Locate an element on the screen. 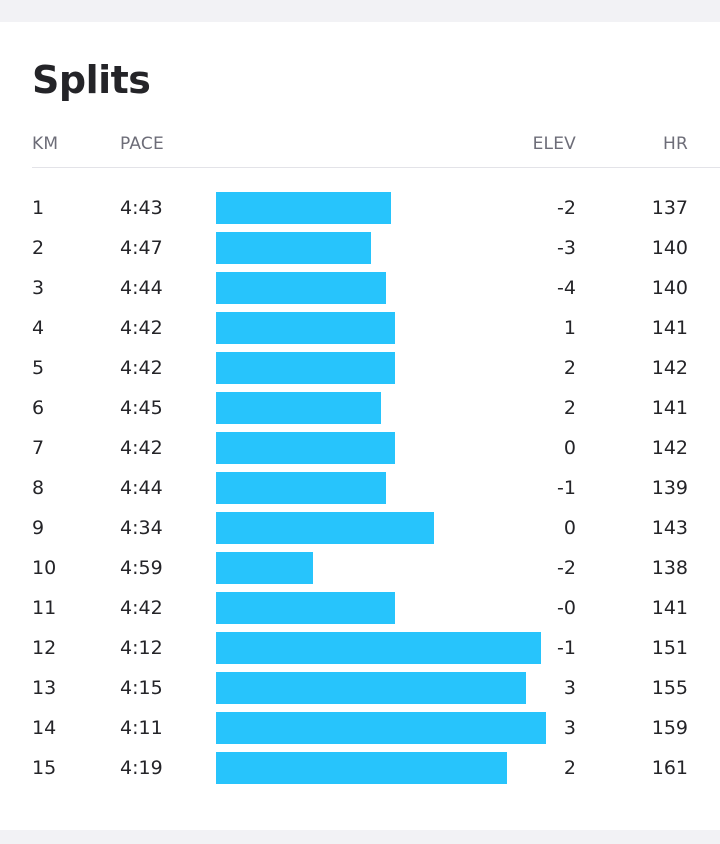 Image resolution: width=720 pixels, height=844 pixels. split-hr: 155 is located at coordinates (669, 688).